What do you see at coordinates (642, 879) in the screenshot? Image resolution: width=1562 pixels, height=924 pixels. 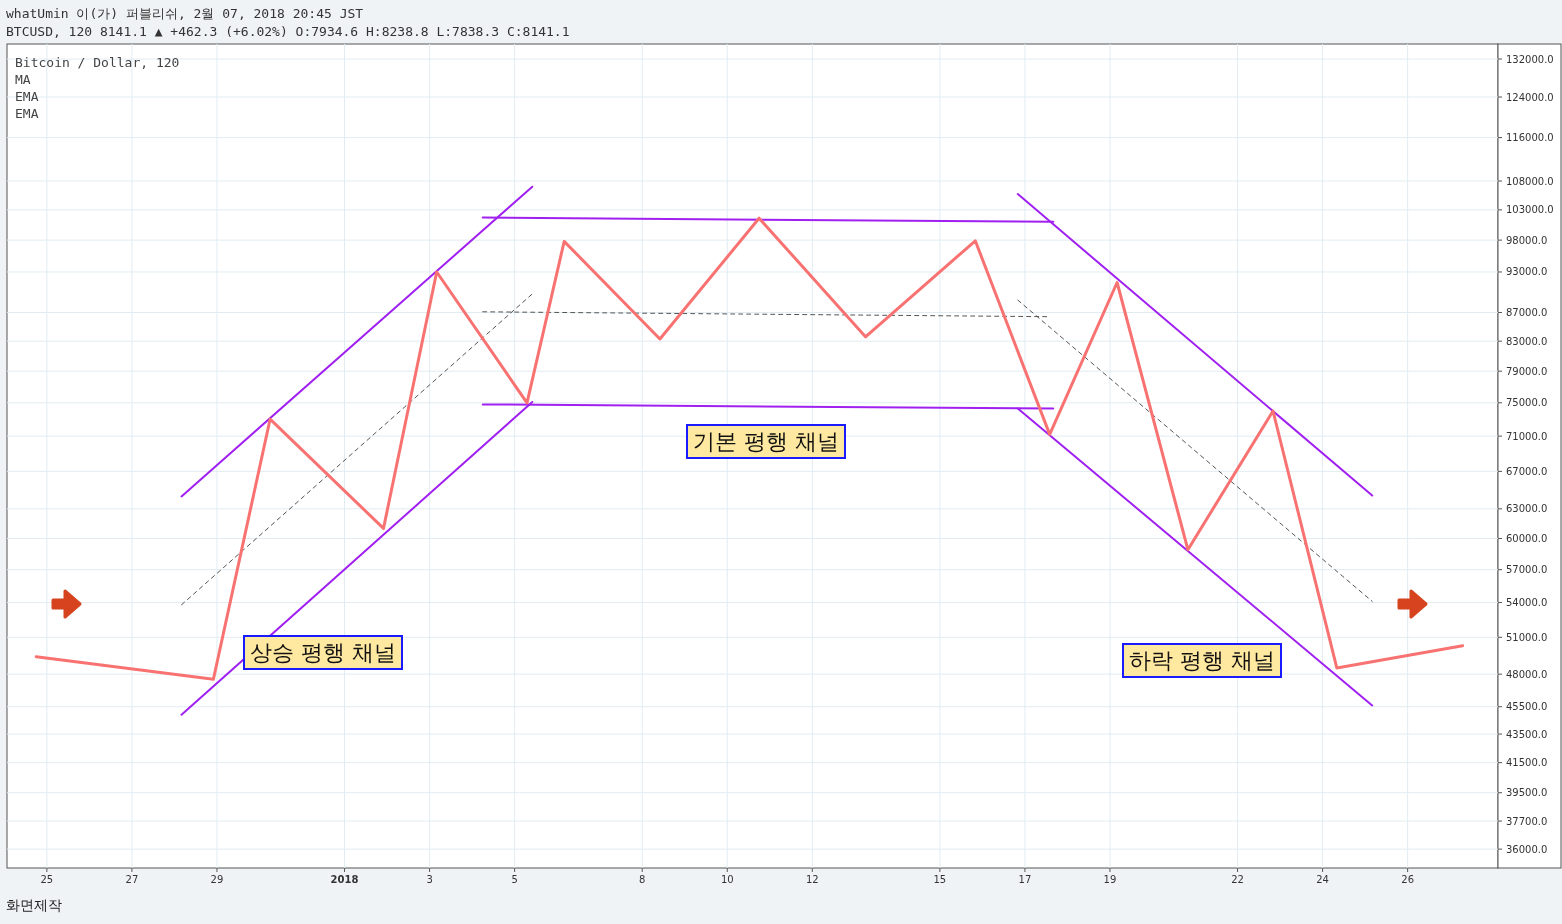 I see `x-tick-label: 8` at bounding box center [642, 879].